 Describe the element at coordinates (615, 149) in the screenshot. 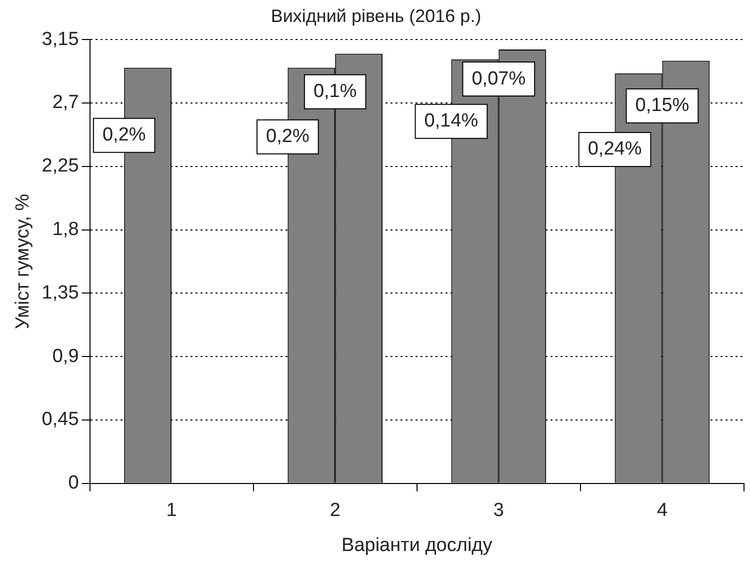

I see `annotation: 0,24%` at that location.